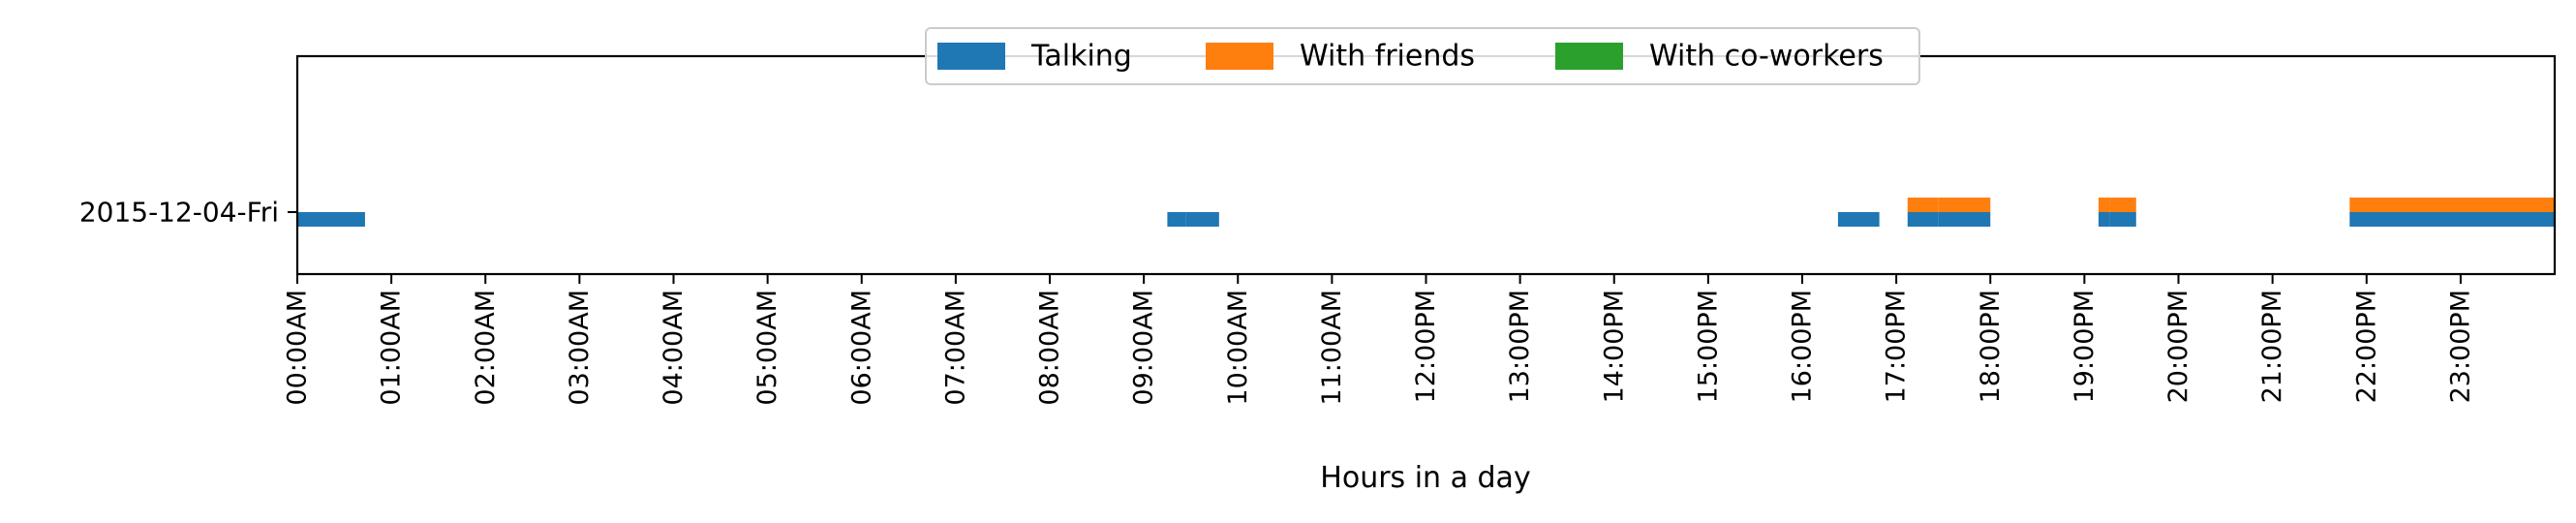 The width and height of the screenshot is (2576, 523). Describe the element at coordinates (1991, 346) in the screenshot. I see `x-tick-label: 18:00PM` at that location.